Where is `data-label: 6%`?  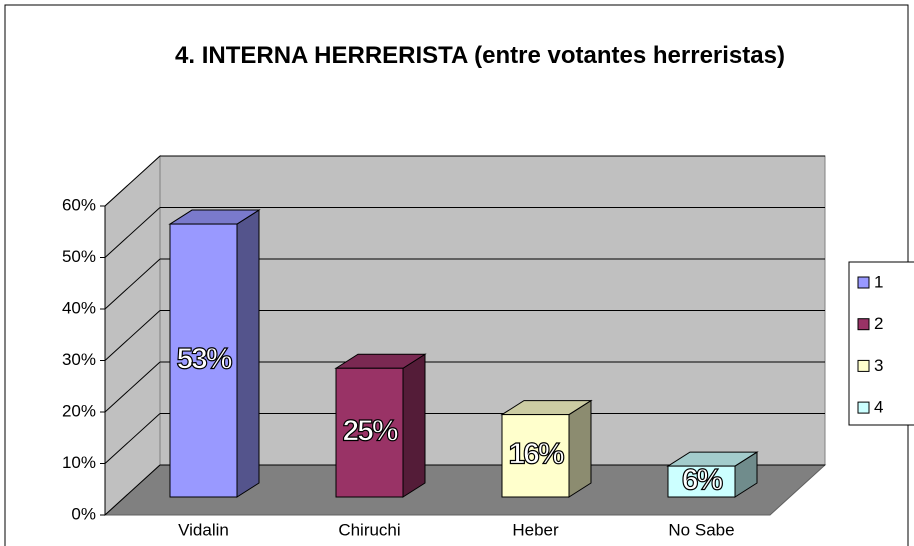 data-label: 6% is located at coordinates (702, 479).